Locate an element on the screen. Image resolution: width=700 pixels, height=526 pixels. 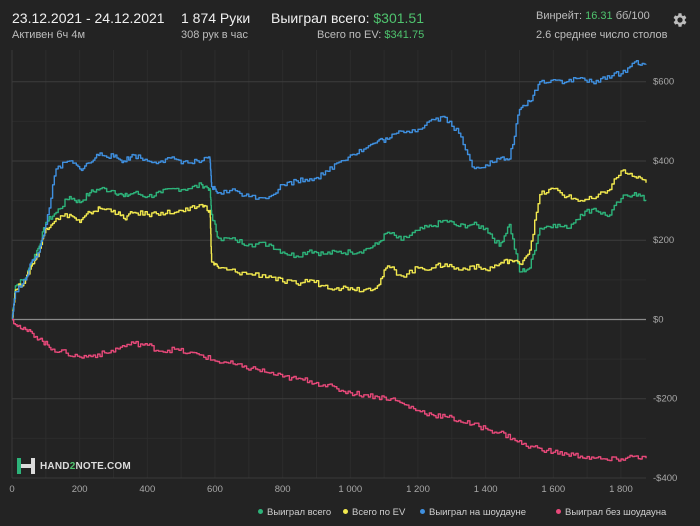
total-won-value: $301.51 is located at coordinates (398, 18).